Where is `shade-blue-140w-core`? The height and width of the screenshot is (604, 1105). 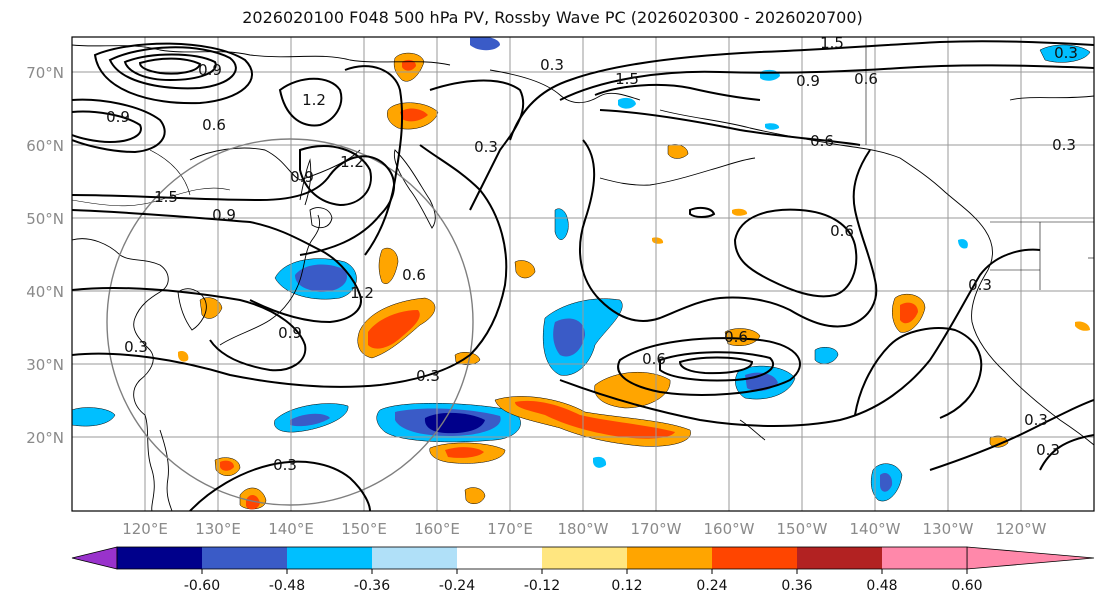 shade-blue-140w-core is located at coordinates (886, 482).